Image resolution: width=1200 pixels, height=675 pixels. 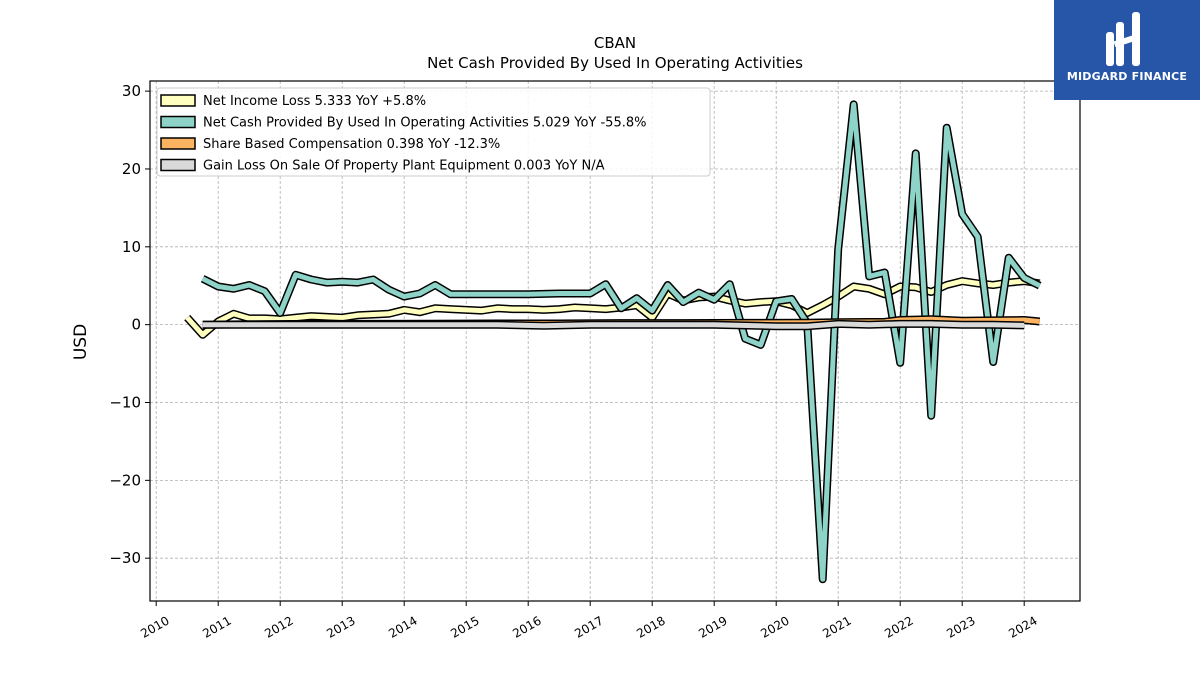 What do you see at coordinates (615, 43) in the screenshot?
I see `chart-title: CBAN` at bounding box center [615, 43].